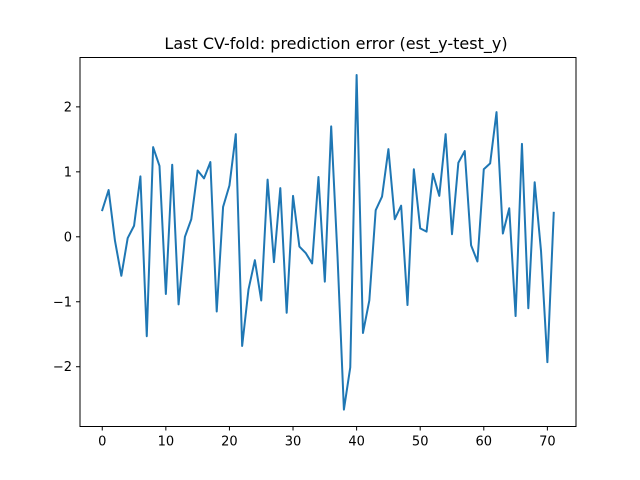 This screenshot has height=480, width=640. I want to click on x-tick-label: 40, so click(356, 442).